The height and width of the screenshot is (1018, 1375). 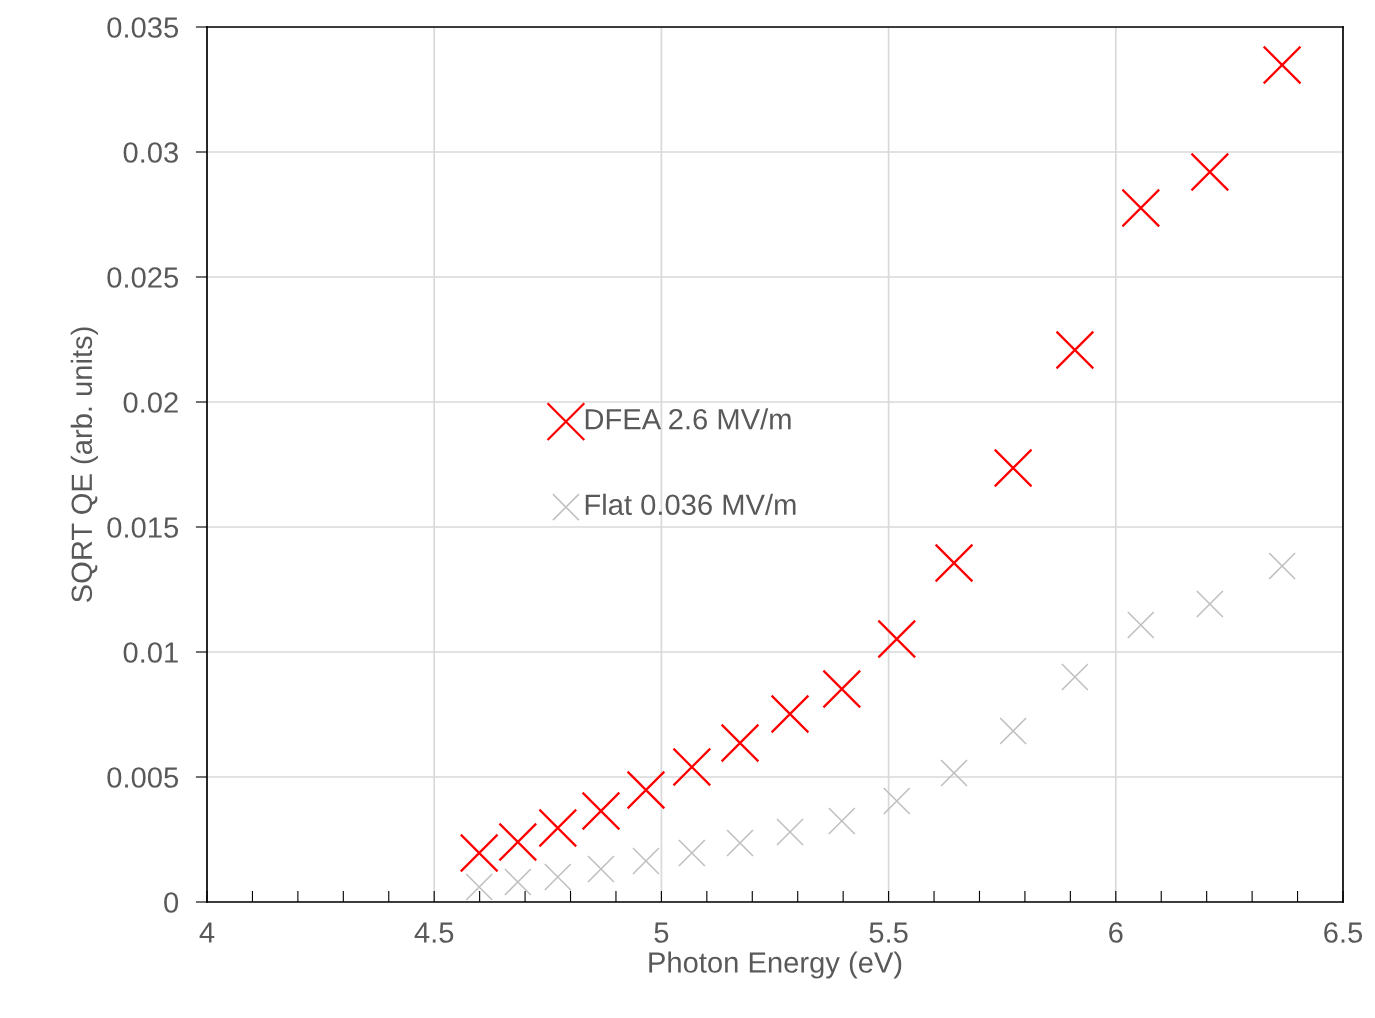 I want to click on x-tick-label: 4.5, so click(x=434, y=932).